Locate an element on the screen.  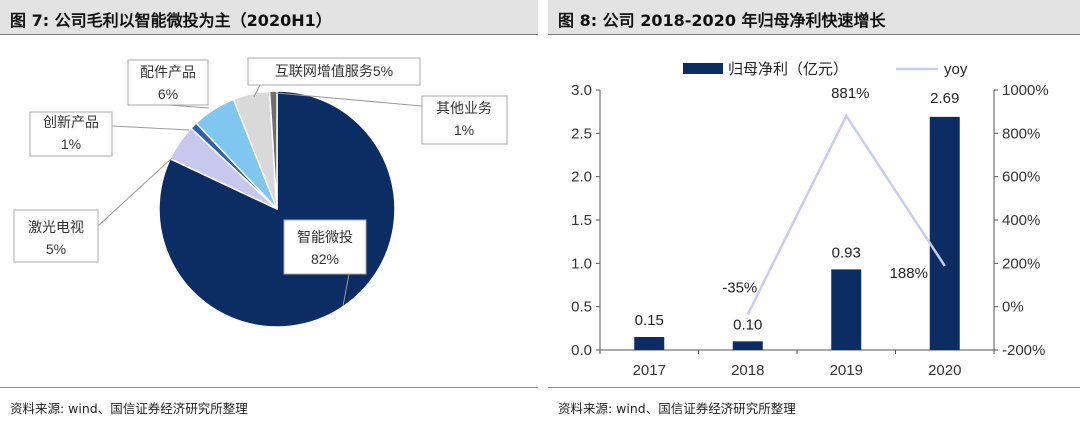
pie-label-4: 互联网增值服务5% is located at coordinates (334, 71).